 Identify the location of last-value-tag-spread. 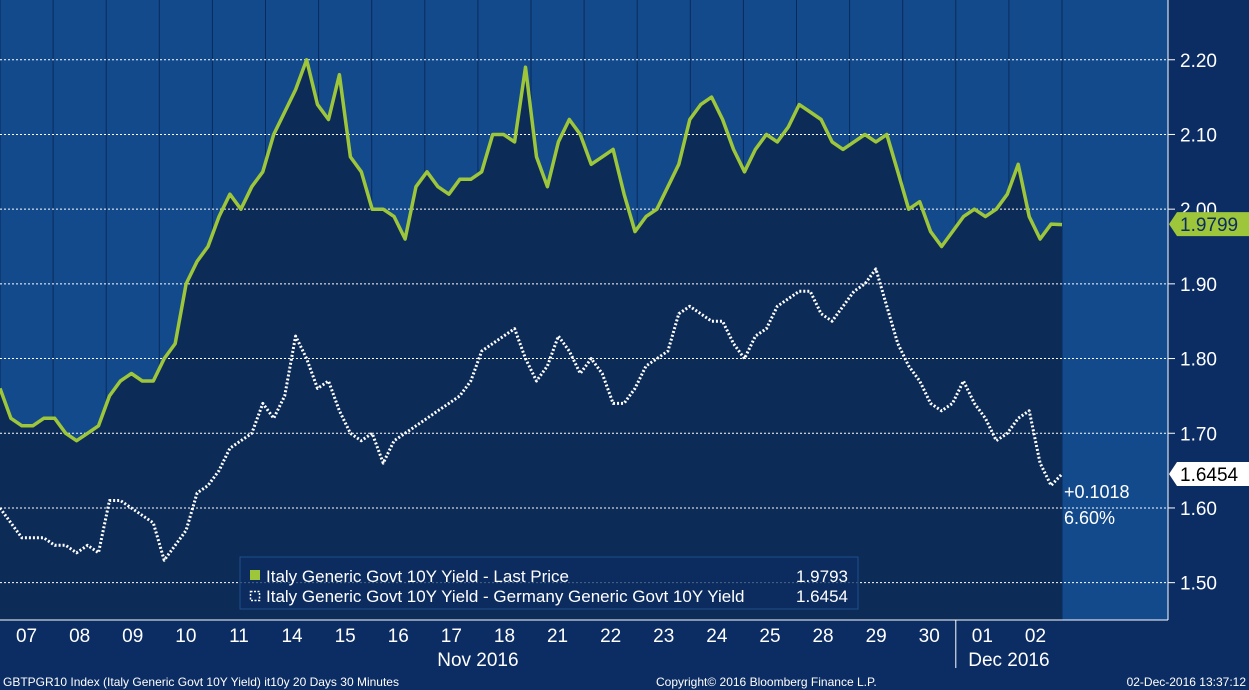
(1209, 474).